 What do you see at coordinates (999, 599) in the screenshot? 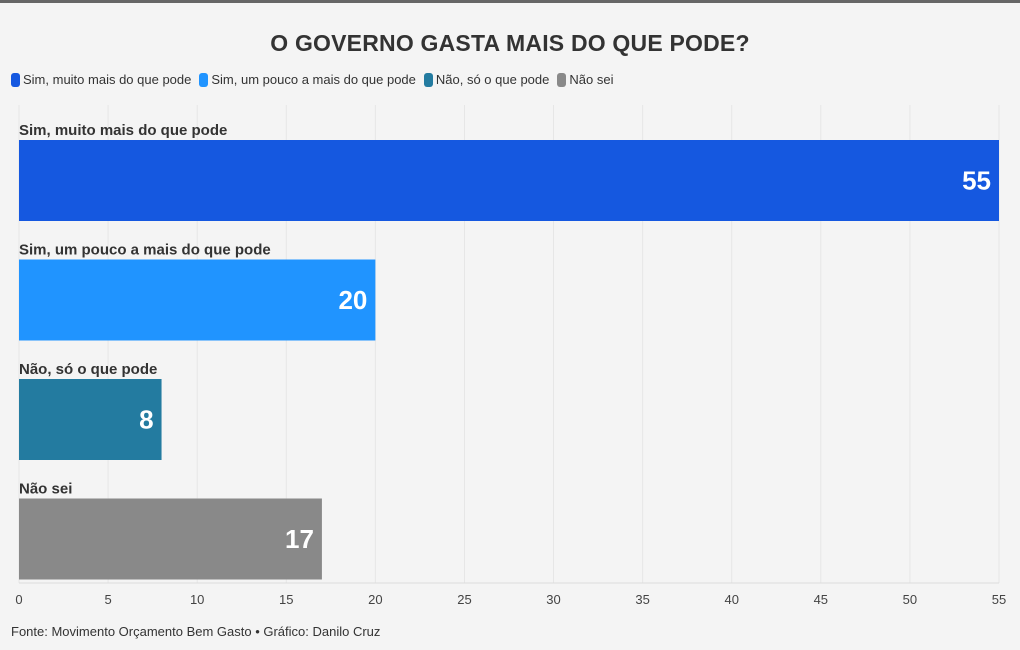
I see `x-tick-label: 55` at bounding box center [999, 599].